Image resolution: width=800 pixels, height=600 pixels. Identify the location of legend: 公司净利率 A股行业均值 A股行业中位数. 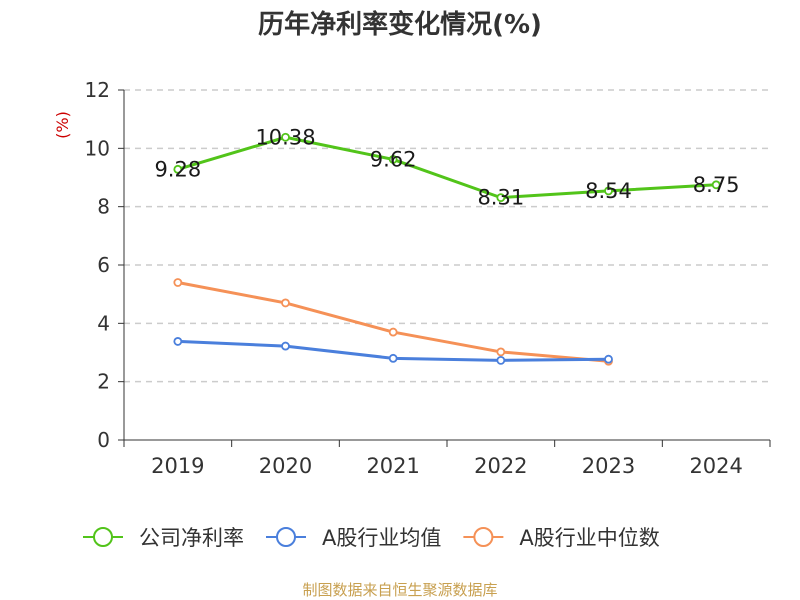
(371, 538).